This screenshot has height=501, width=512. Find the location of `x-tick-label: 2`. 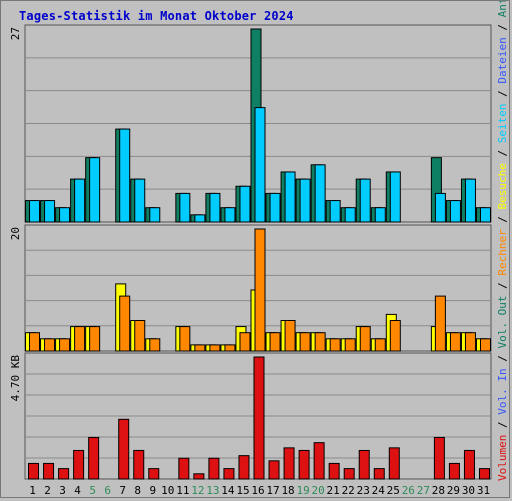

x-tick-label: 2 is located at coordinates (47, 490).